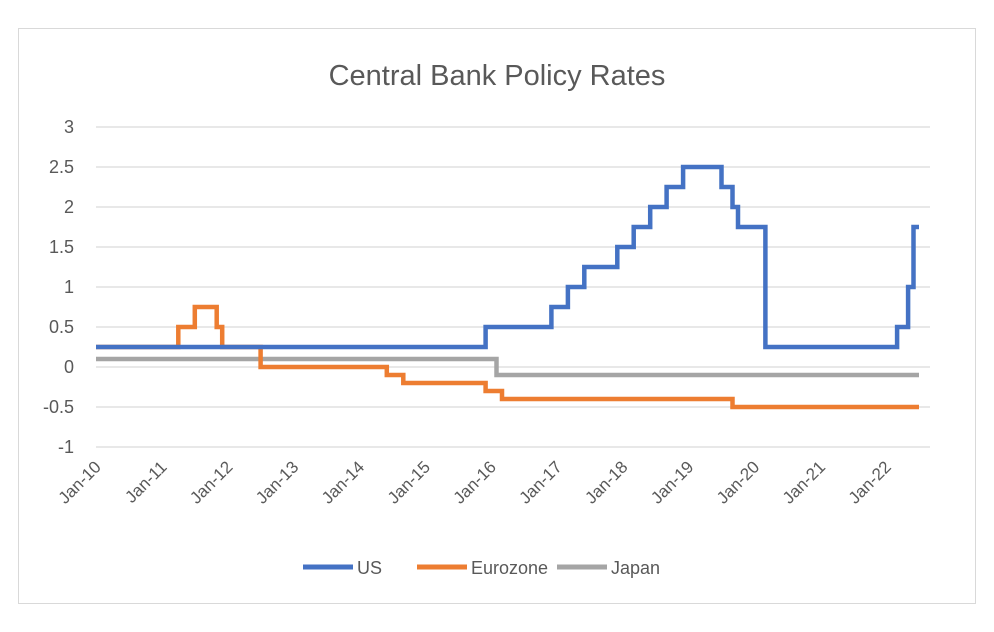 The image size is (994, 632). I want to click on x-tick-label: Jan-18, so click(606, 482).